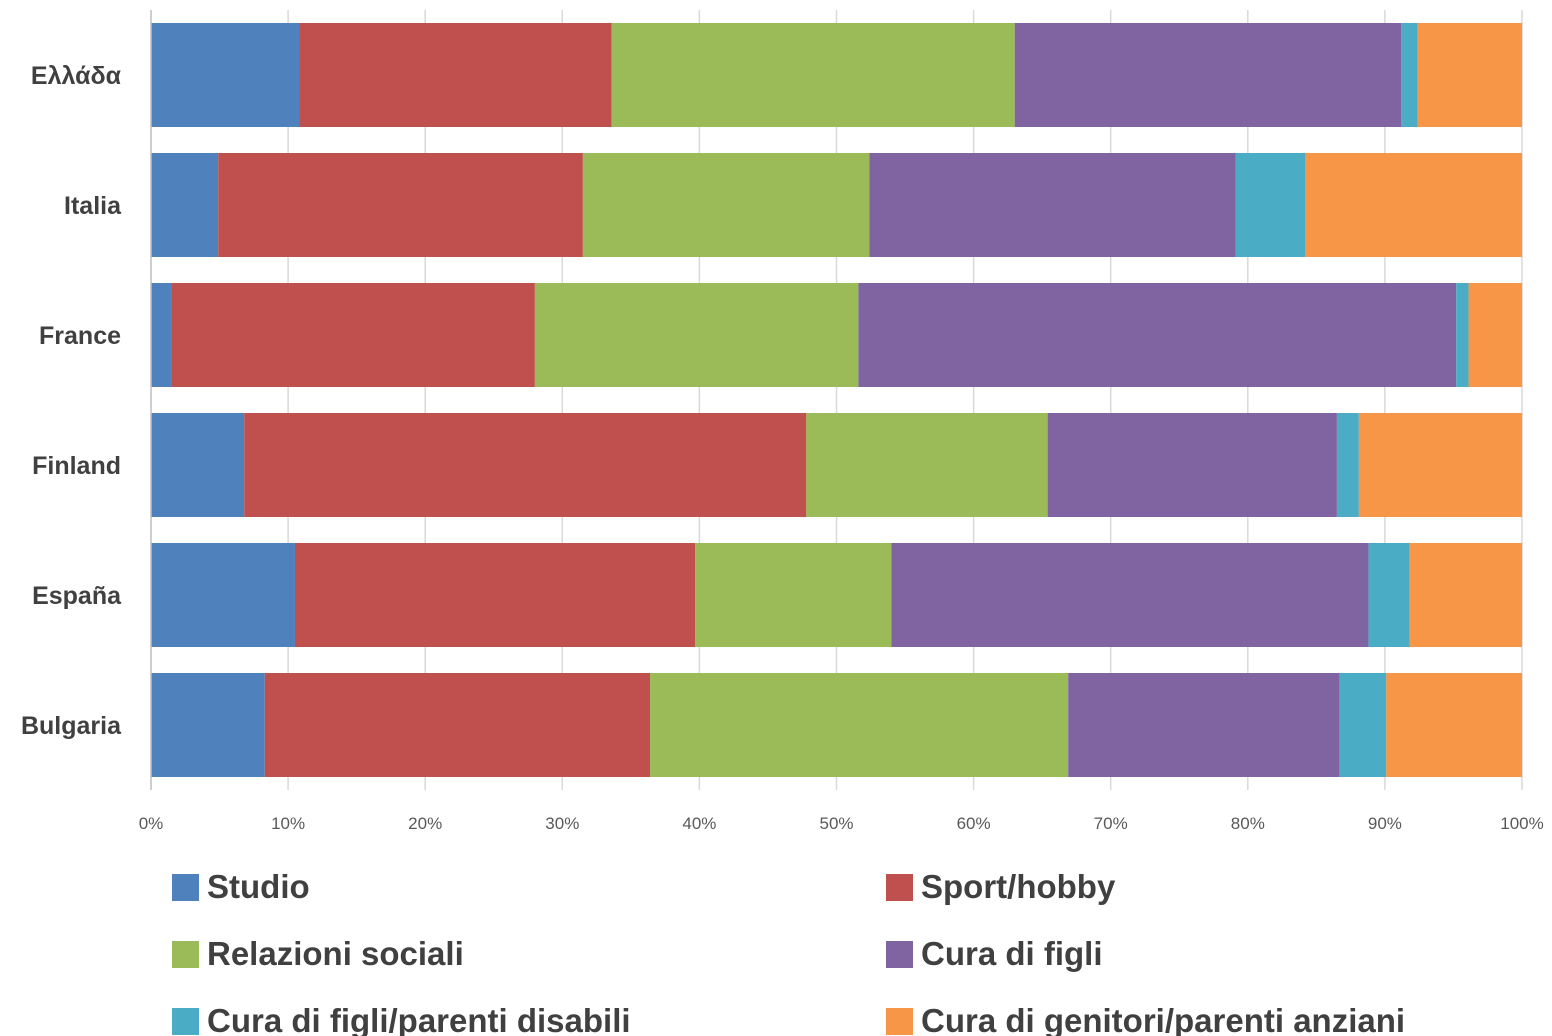 This screenshot has width=1552, height=1036. I want to click on x-tick-label: 0%, so click(151, 823).